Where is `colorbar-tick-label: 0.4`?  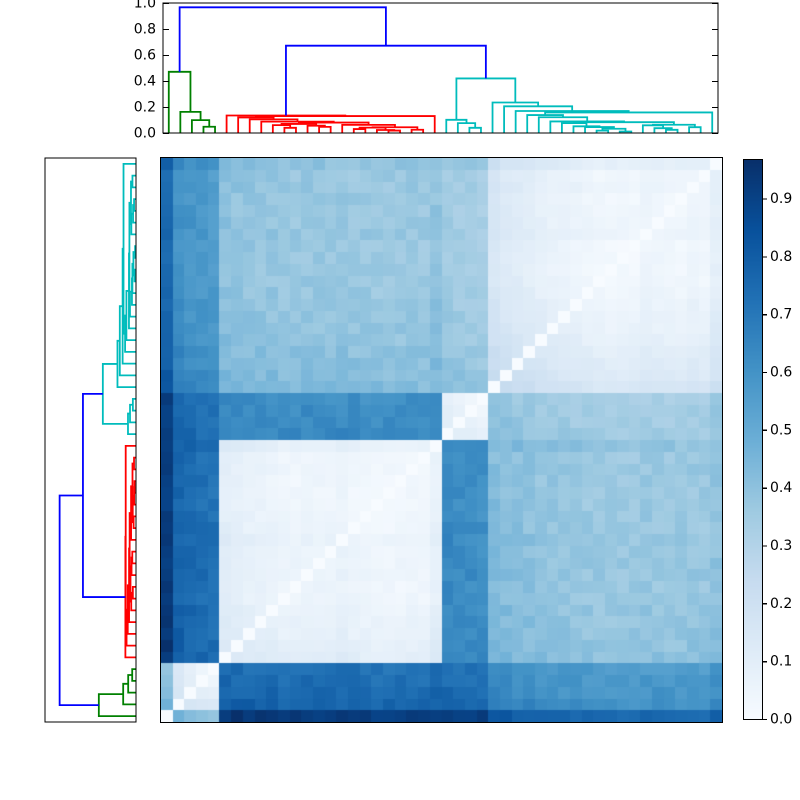
colorbar-tick-label: 0.4 is located at coordinates (781, 488).